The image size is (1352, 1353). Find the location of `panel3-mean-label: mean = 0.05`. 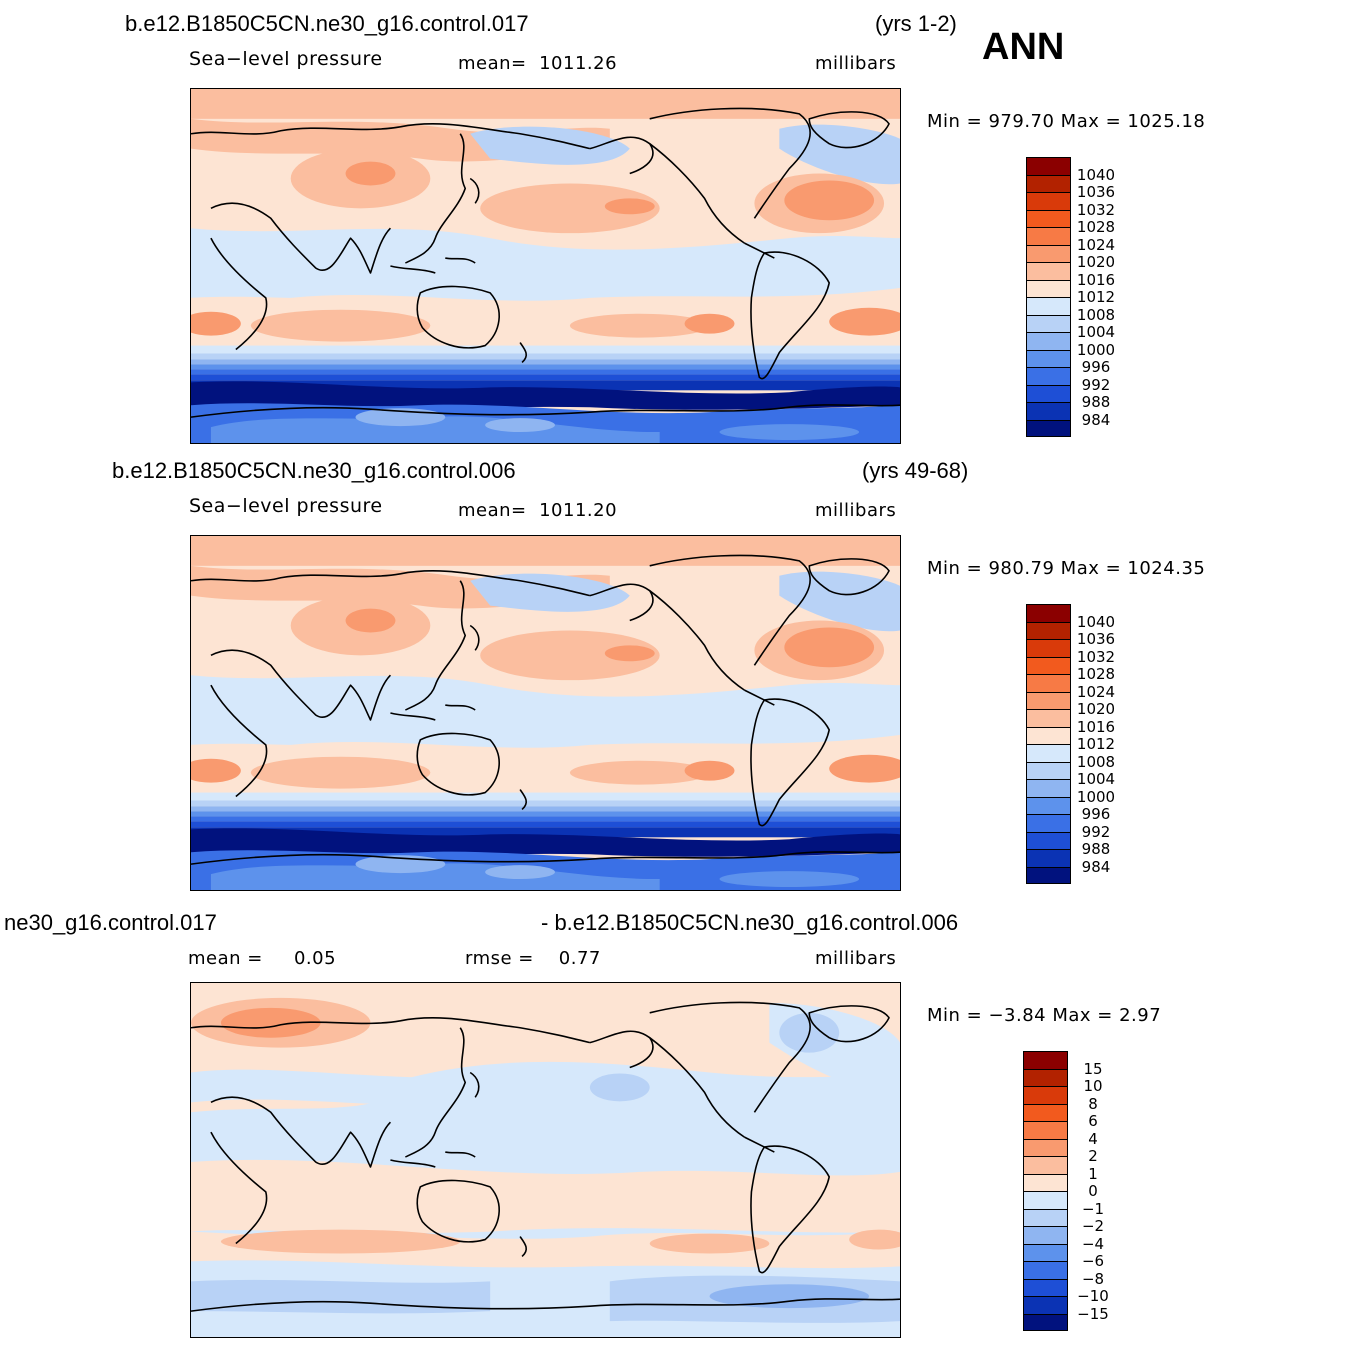

panel3-mean-label: mean = 0.05 is located at coordinates (262, 959).